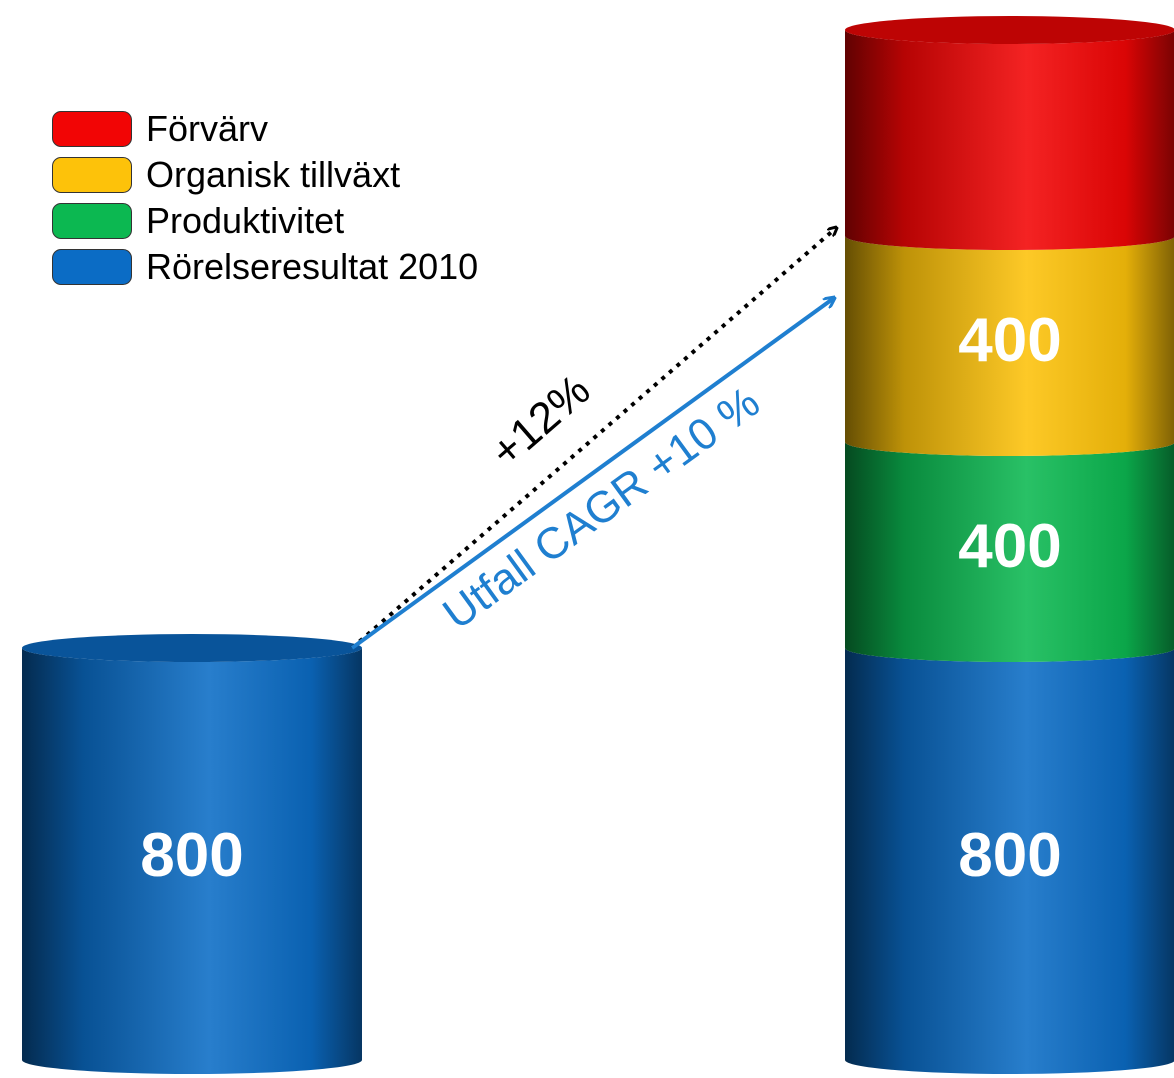 This screenshot has width=1174, height=1078. I want to click on cagr-10-arrow, so click(592, 474).